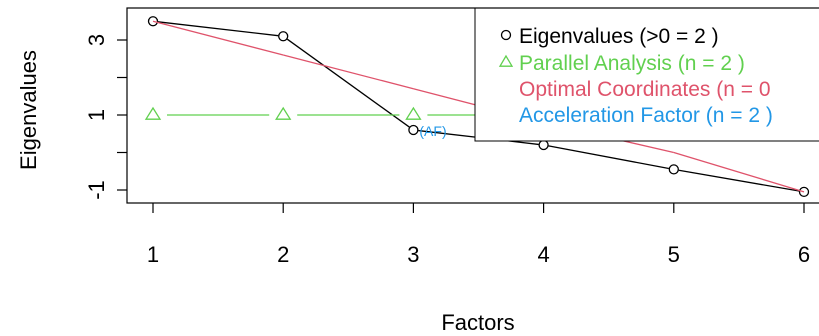 The width and height of the screenshot is (819, 336). I want to click on x-tick-label-5: 5, so click(674, 254).